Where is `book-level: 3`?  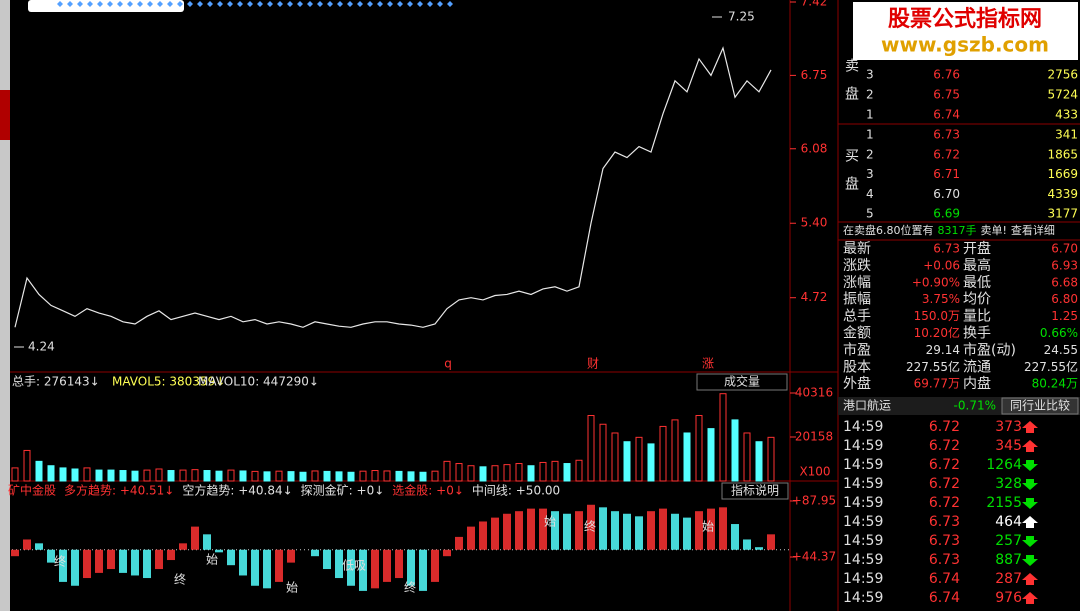 book-level: 3 is located at coordinates (870, 75).